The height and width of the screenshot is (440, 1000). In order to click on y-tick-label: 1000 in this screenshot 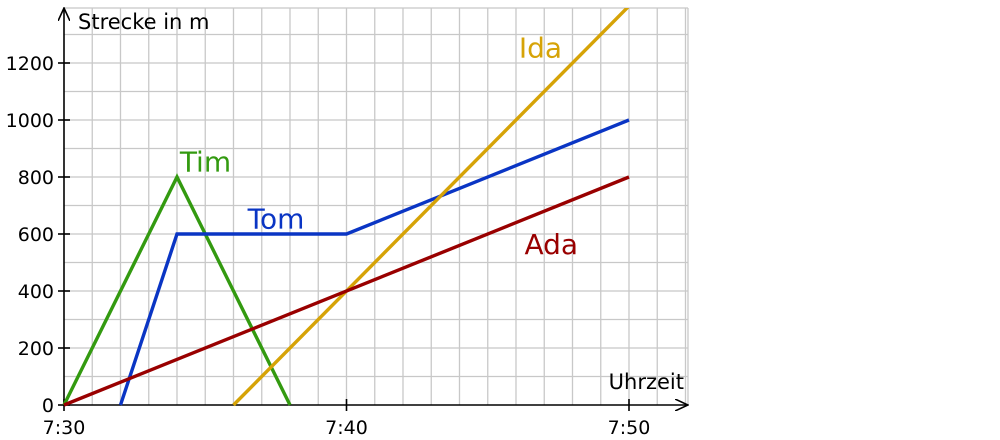, I will do `click(30, 121)`.